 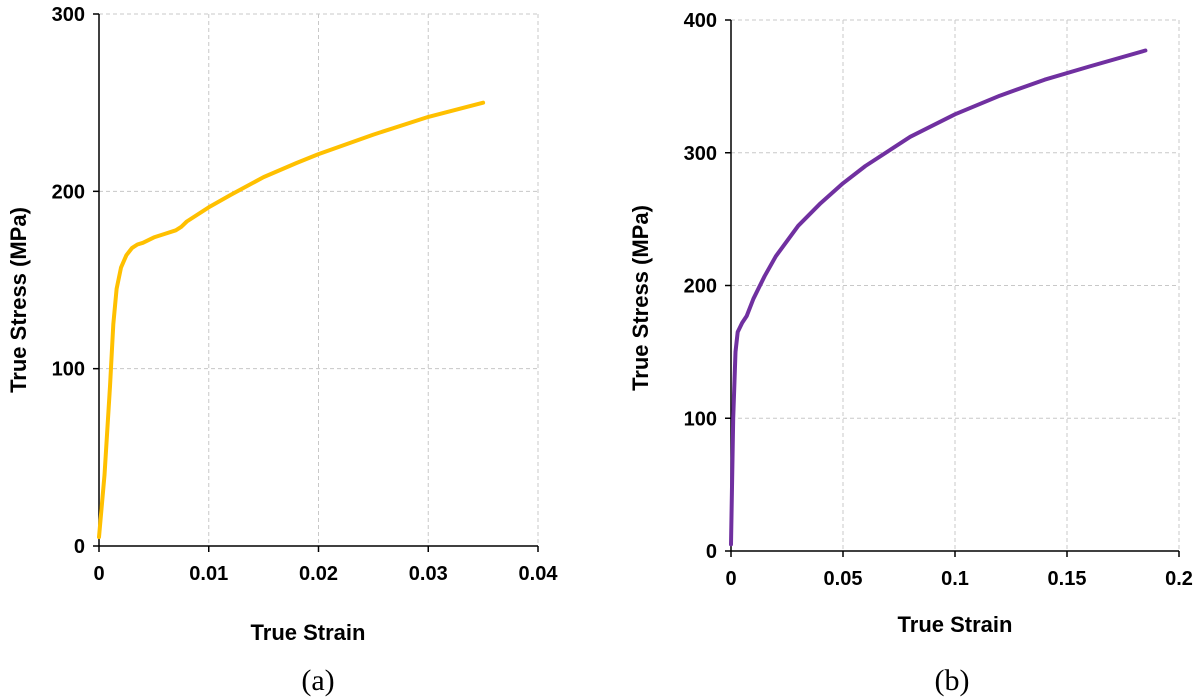 What do you see at coordinates (317, 680) in the screenshot?
I see `panel-label-a: (a)` at bounding box center [317, 680].